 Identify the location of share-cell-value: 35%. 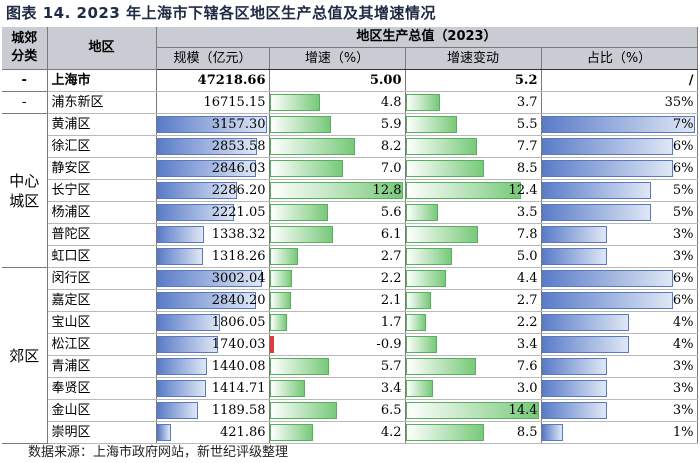
(679, 102).